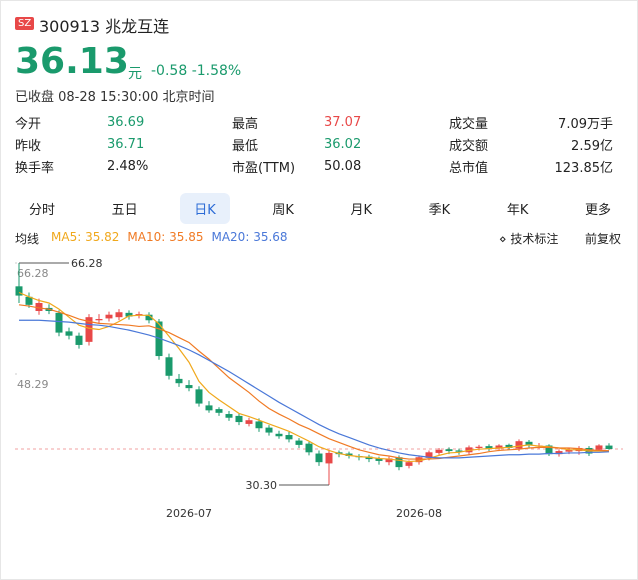 The width and height of the screenshot is (638, 580). I want to click on currency: 元, so click(135, 74).